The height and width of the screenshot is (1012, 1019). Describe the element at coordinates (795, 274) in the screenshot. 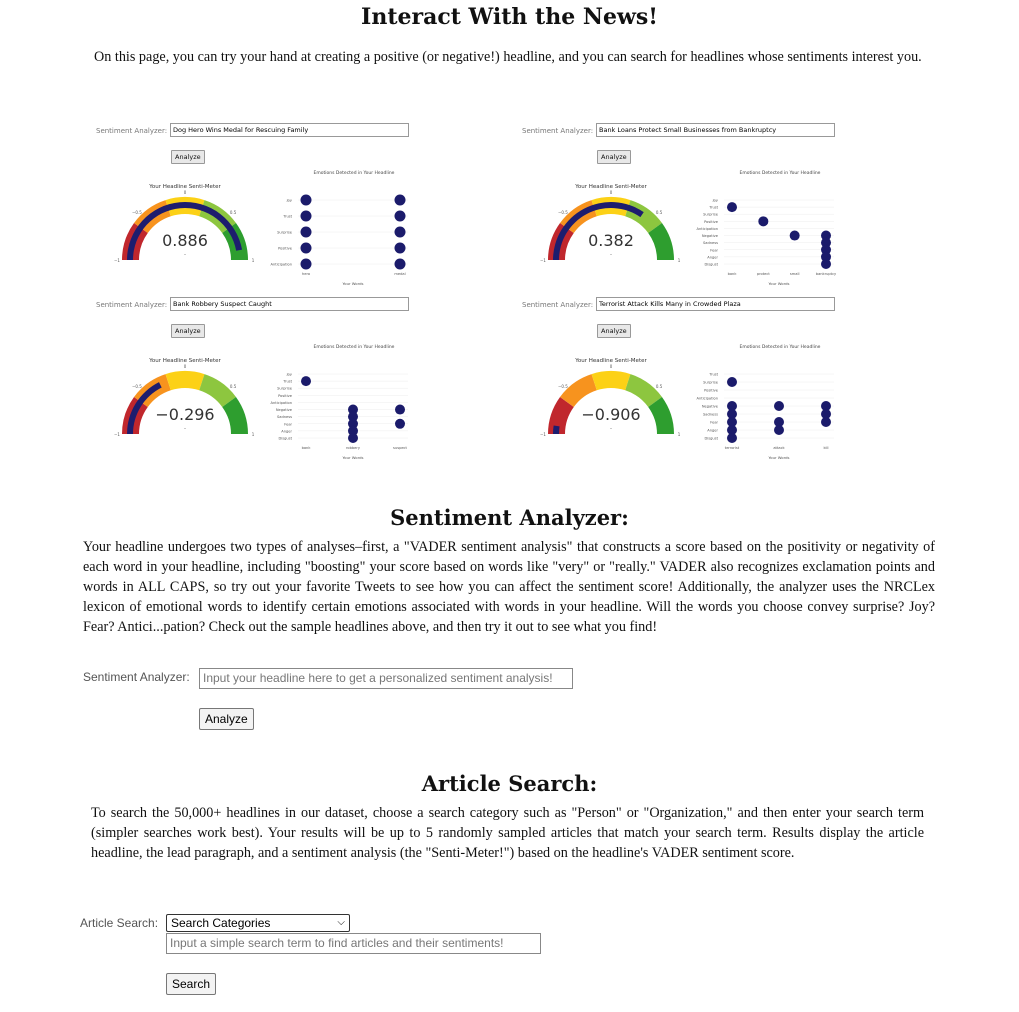

I see `word-label: small` at that location.